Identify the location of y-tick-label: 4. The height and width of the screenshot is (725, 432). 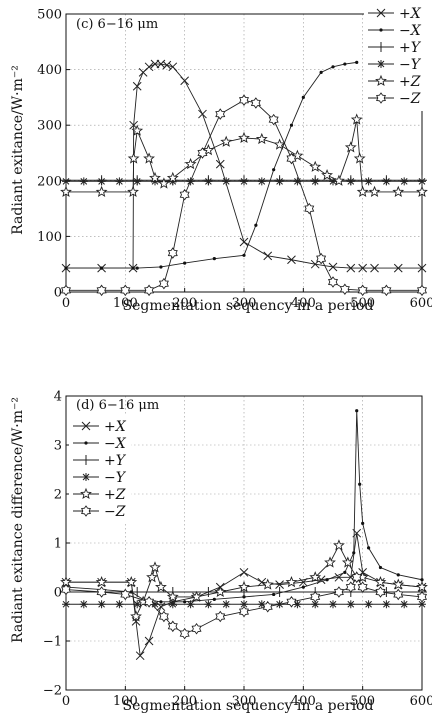
(58, 397).